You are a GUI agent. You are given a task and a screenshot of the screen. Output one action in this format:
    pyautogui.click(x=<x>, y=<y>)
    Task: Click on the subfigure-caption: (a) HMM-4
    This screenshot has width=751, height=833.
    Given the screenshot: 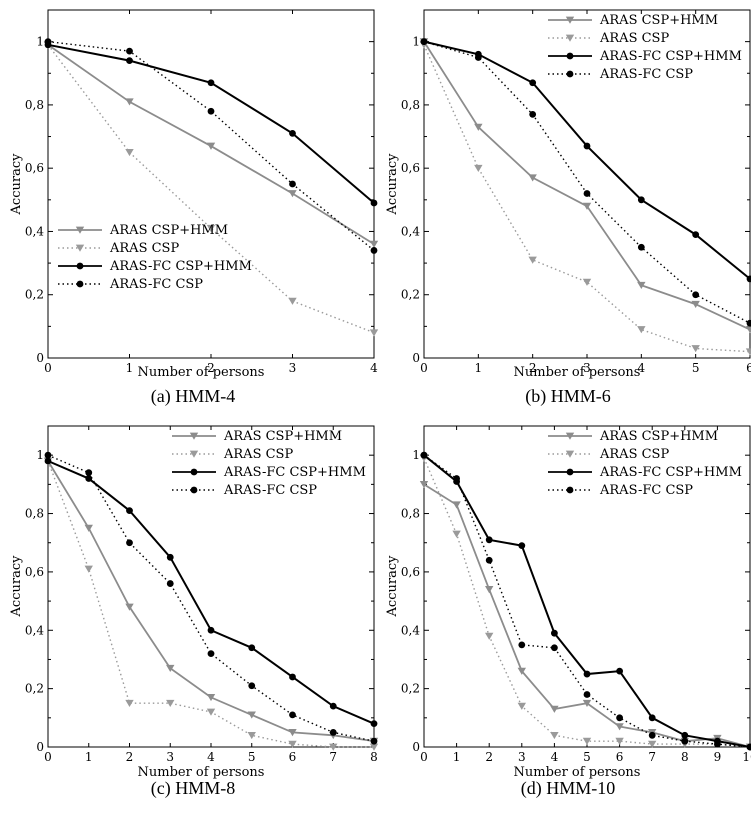 What is the action you would take?
    pyautogui.click(x=193, y=396)
    